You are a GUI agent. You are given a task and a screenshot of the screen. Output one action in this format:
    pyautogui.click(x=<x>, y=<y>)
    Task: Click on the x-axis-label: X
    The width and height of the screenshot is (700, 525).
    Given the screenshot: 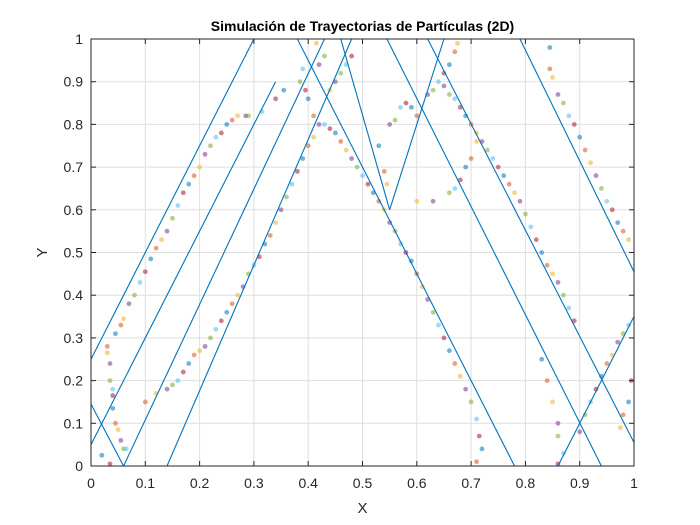 What is the action you would take?
    pyautogui.click(x=362, y=508)
    